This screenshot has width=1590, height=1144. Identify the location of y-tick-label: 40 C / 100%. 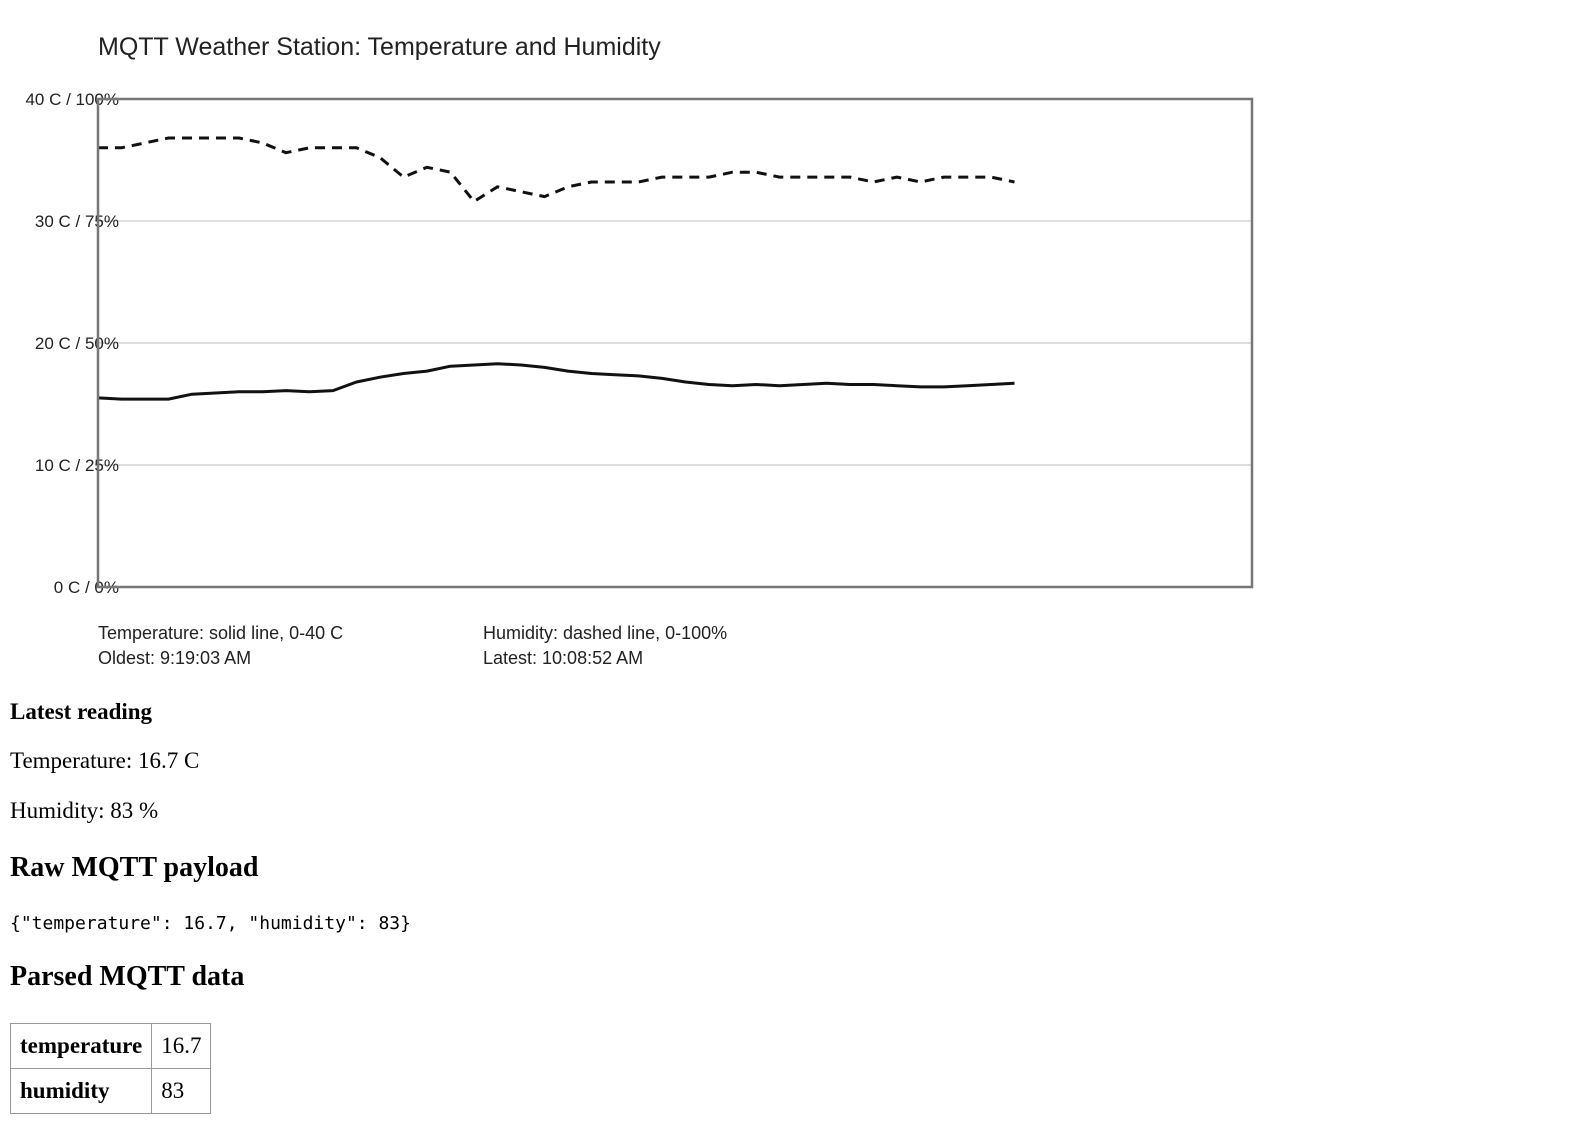
(72, 99).